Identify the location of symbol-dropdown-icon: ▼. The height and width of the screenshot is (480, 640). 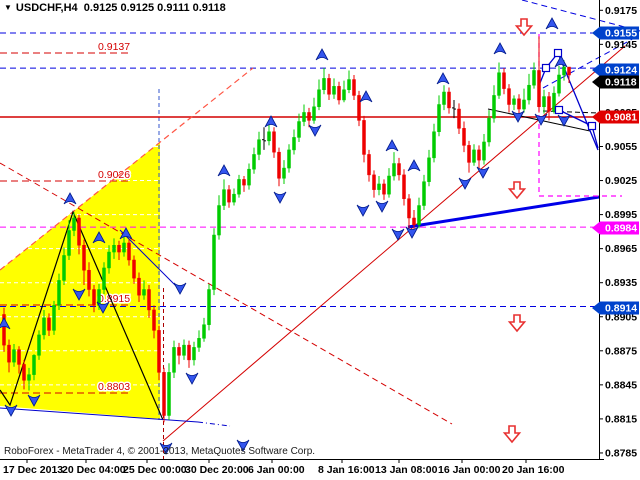
(8, 7).